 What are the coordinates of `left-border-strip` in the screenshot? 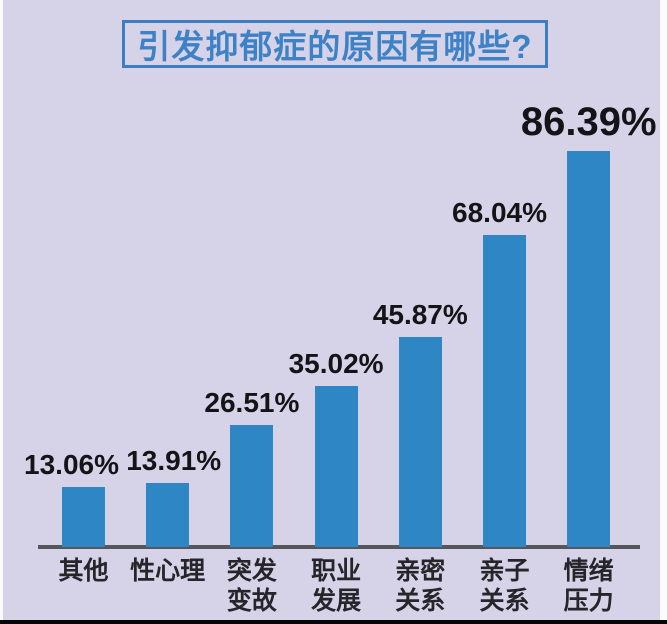 It's located at (1, 312).